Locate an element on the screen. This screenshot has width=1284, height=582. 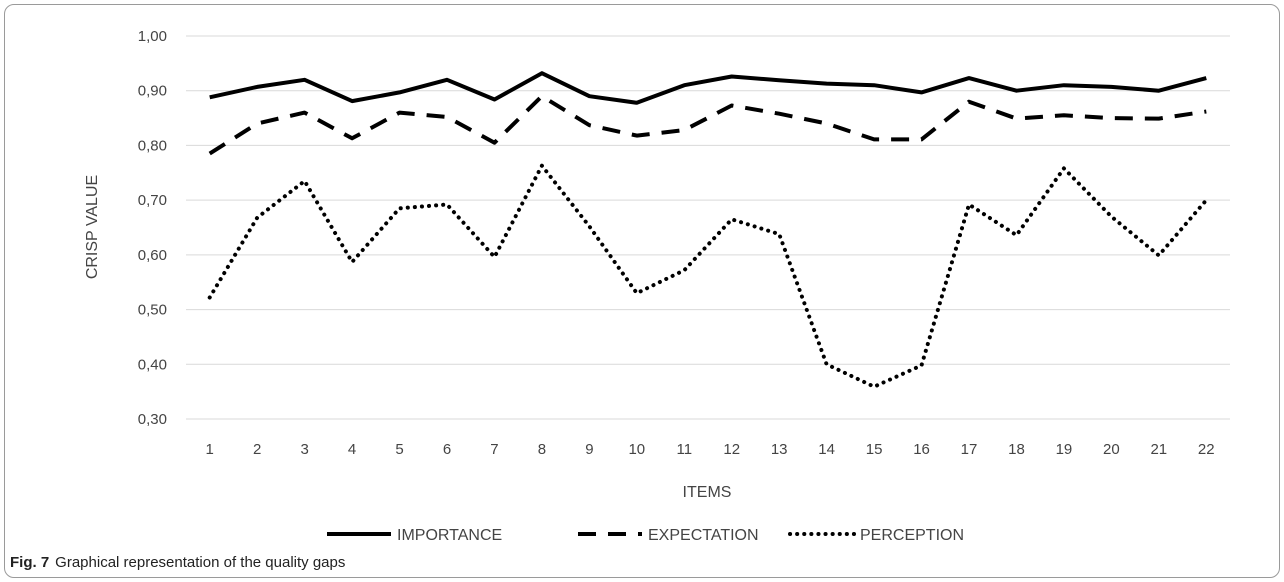
x-tick-label: 10 is located at coordinates (636, 449).